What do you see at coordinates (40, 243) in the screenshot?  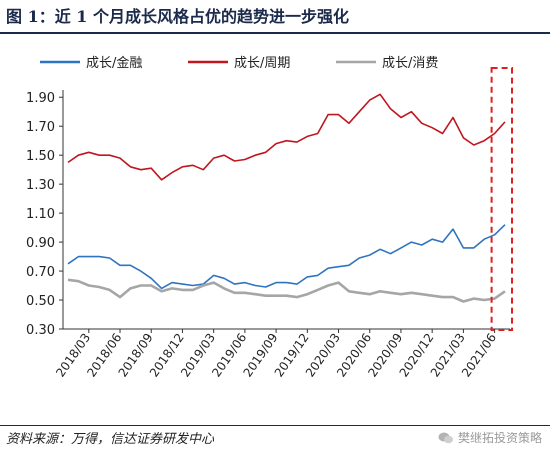 I see `y-tick-label: 0.90` at bounding box center [40, 243].